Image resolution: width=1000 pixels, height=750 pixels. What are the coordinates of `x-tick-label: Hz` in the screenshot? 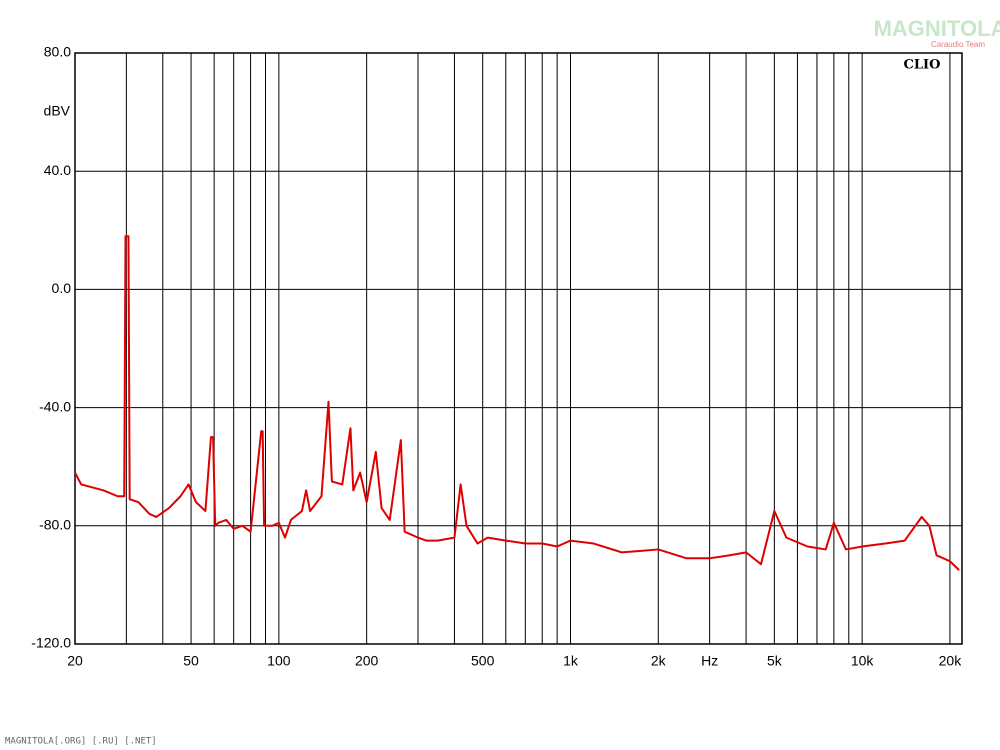 It's located at (709, 661).